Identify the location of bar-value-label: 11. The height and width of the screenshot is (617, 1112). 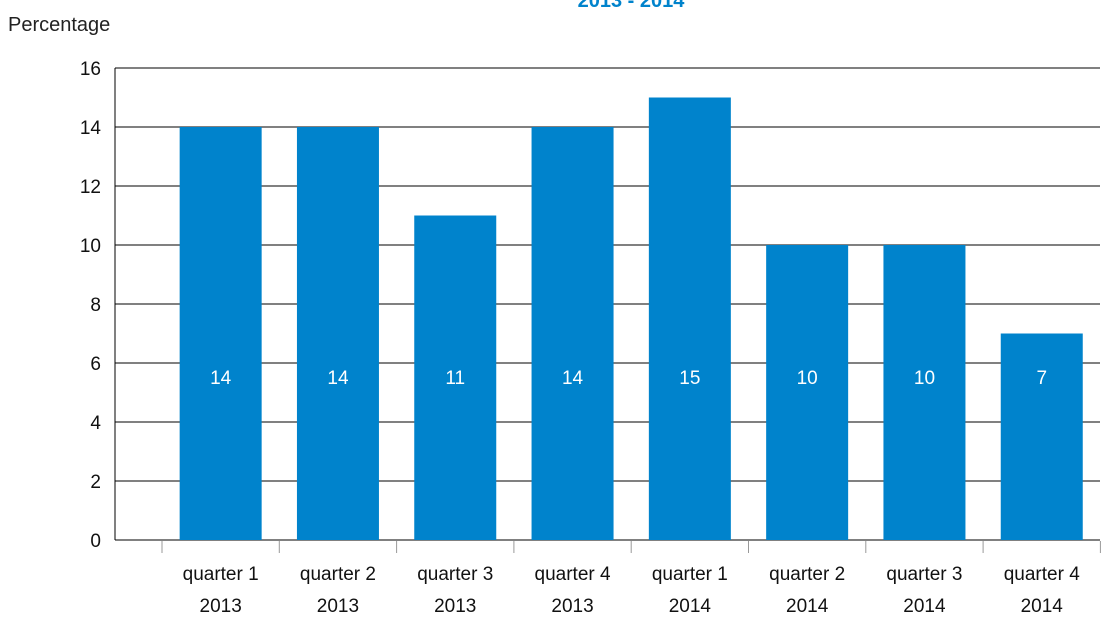
(455, 378).